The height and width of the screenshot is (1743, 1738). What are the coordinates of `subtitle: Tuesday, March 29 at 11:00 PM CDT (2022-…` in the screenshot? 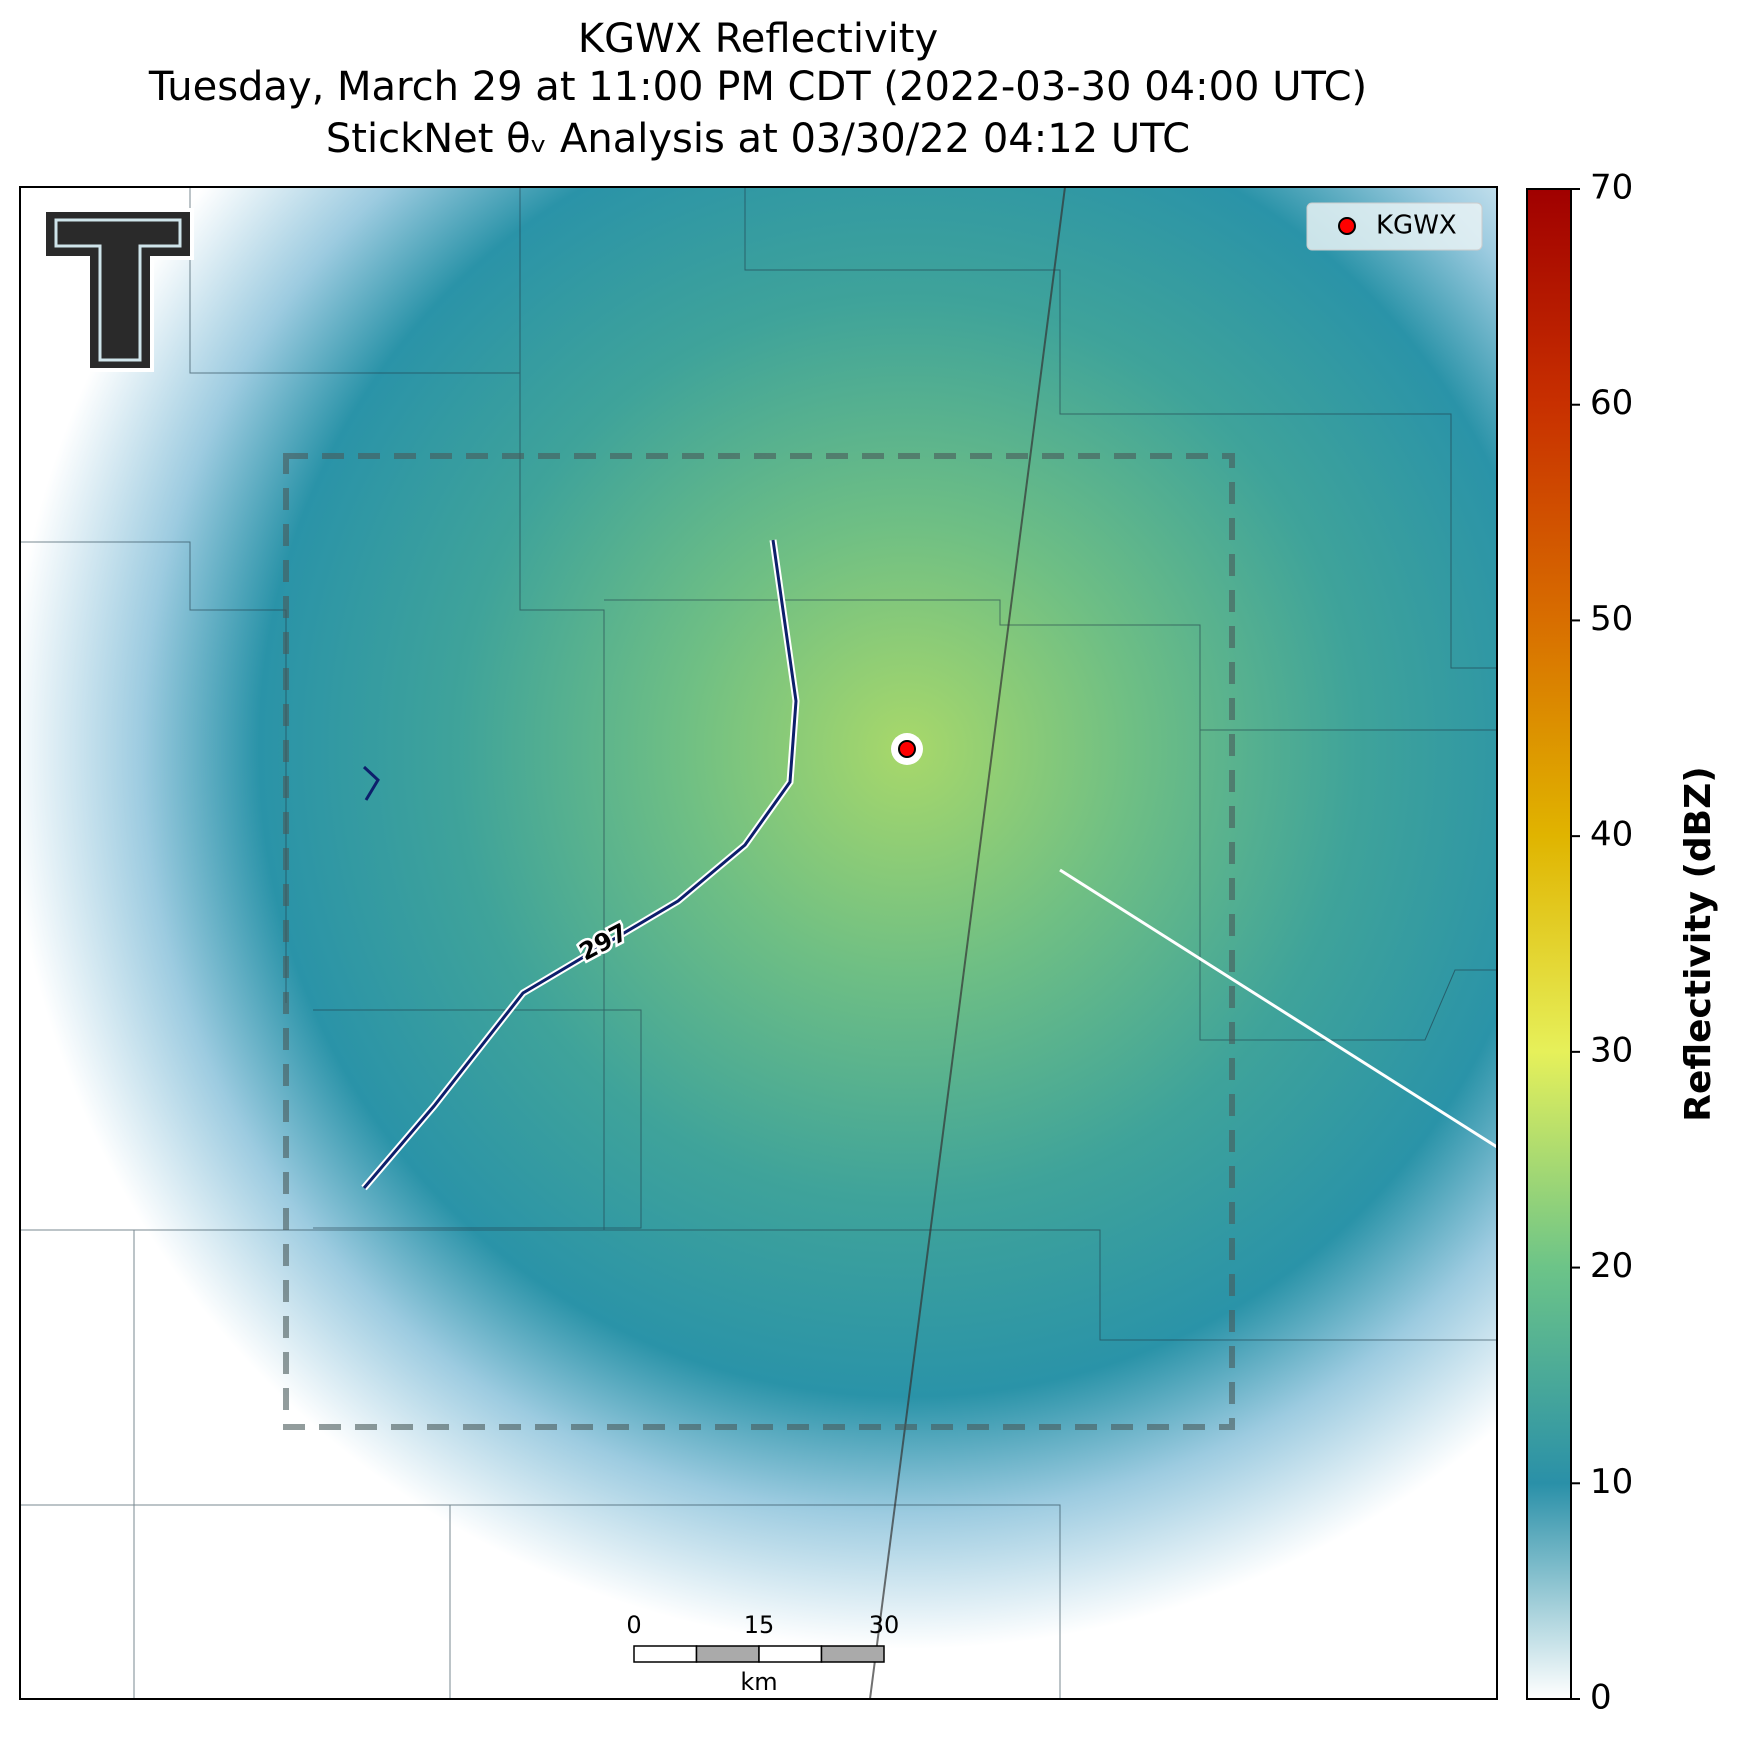 It's located at (757, 87).